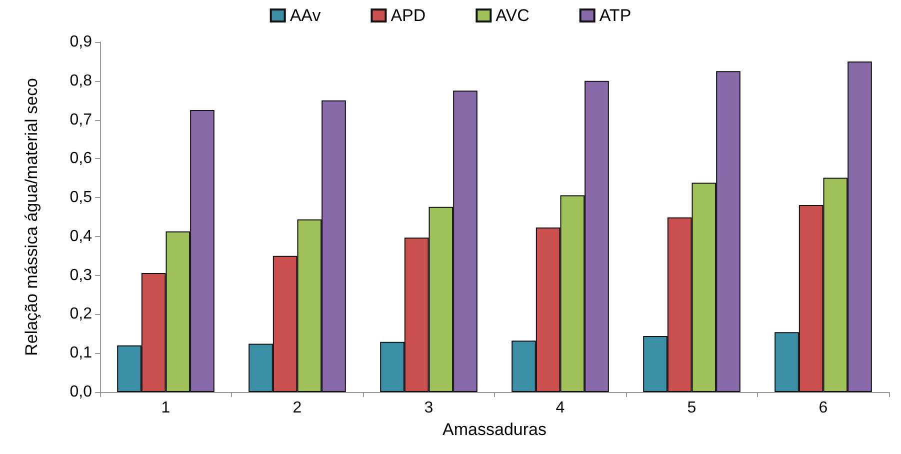 This screenshot has height=454, width=901. What do you see at coordinates (494, 429) in the screenshot?
I see `x-axis-title: Amassaduras` at bounding box center [494, 429].